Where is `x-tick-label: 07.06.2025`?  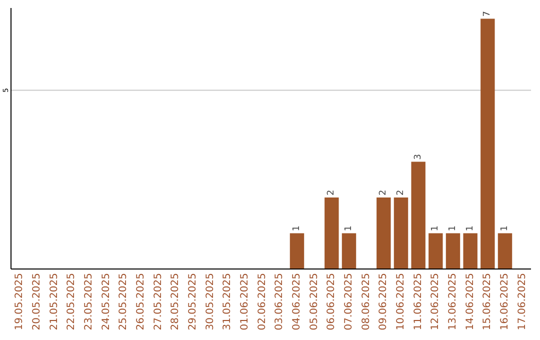 x-tick-label: 07.06.2025 is located at coordinates (349, 301).